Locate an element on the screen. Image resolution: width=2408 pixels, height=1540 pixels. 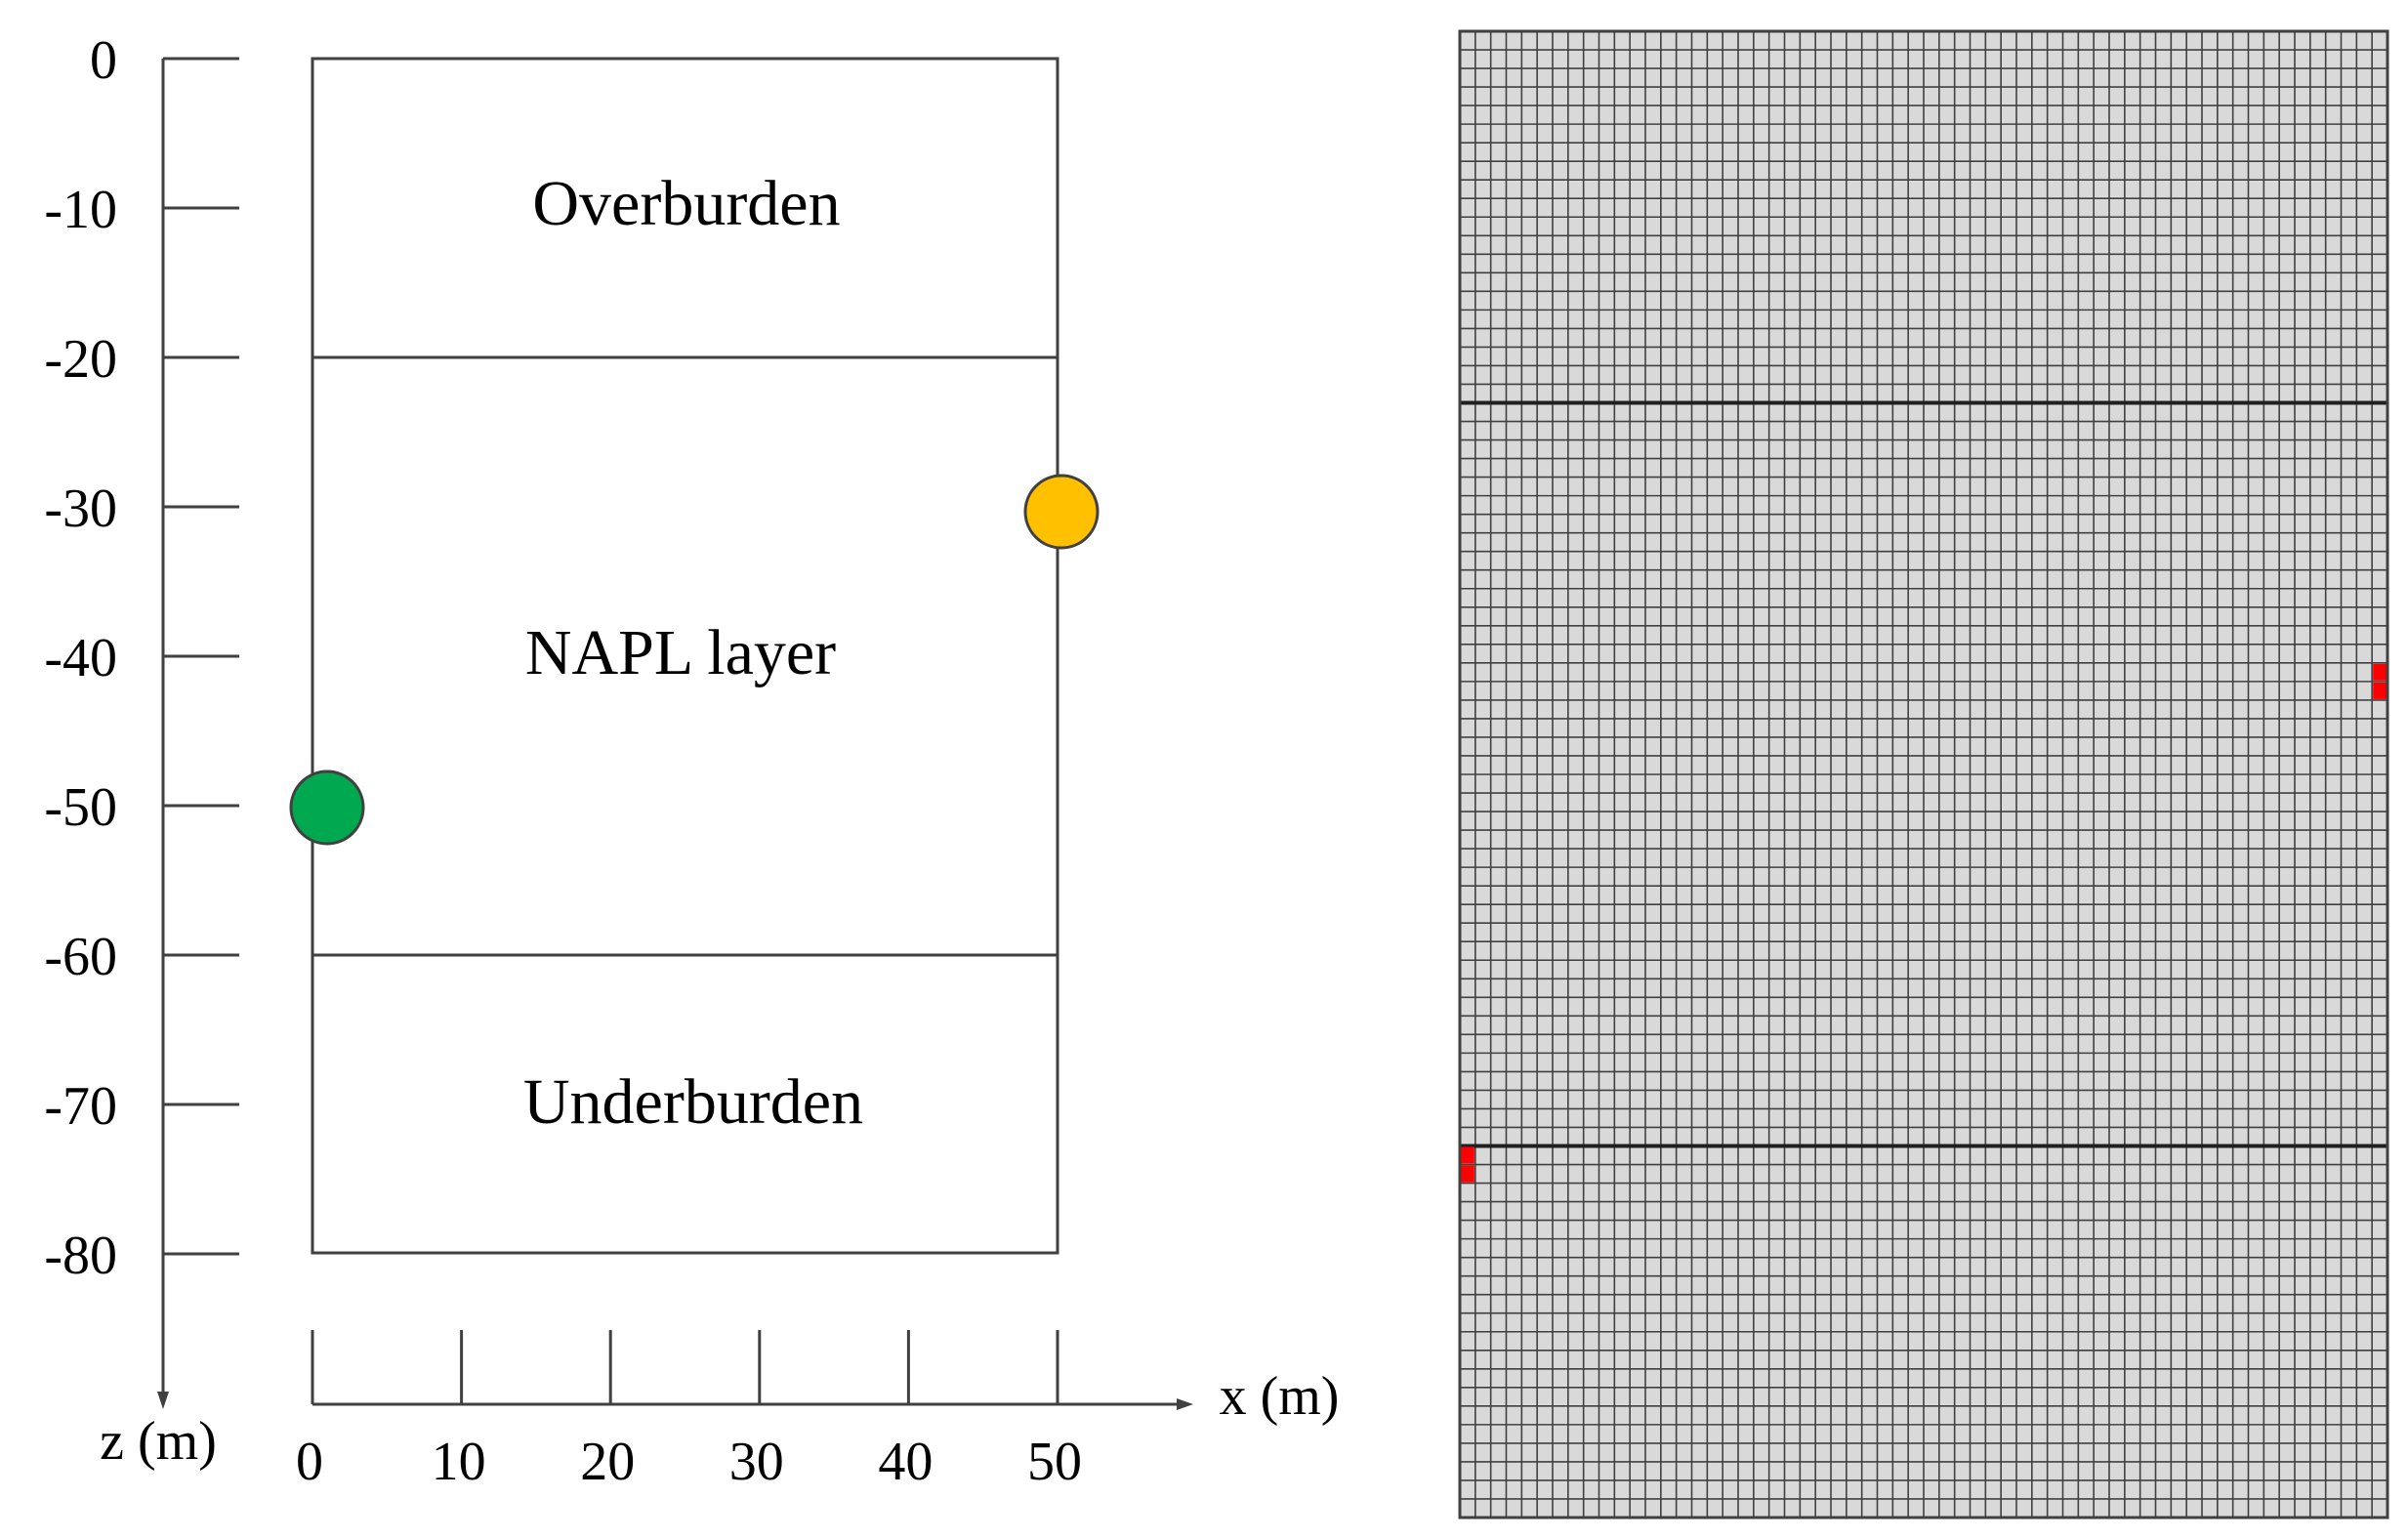
x-tick-label: 50 is located at coordinates (1054, 1462).